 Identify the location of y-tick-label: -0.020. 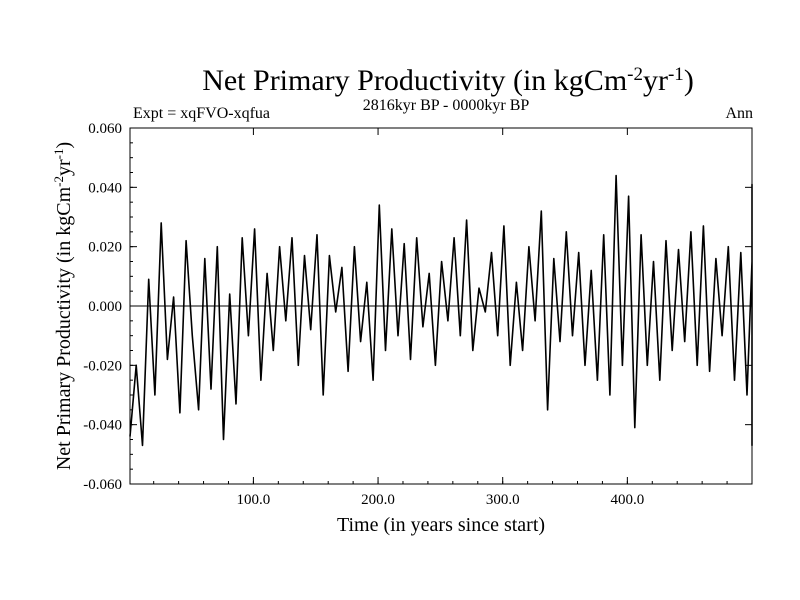
(102, 366).